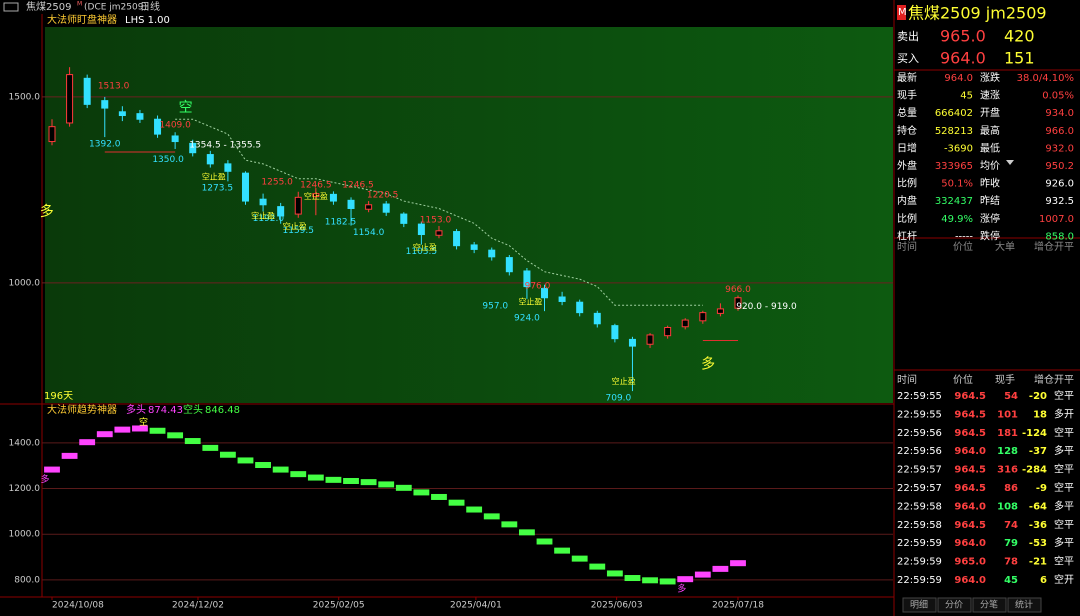 The image size is (1080, 616). I want to click on stat-value: 858.0, so click(1059, 236).